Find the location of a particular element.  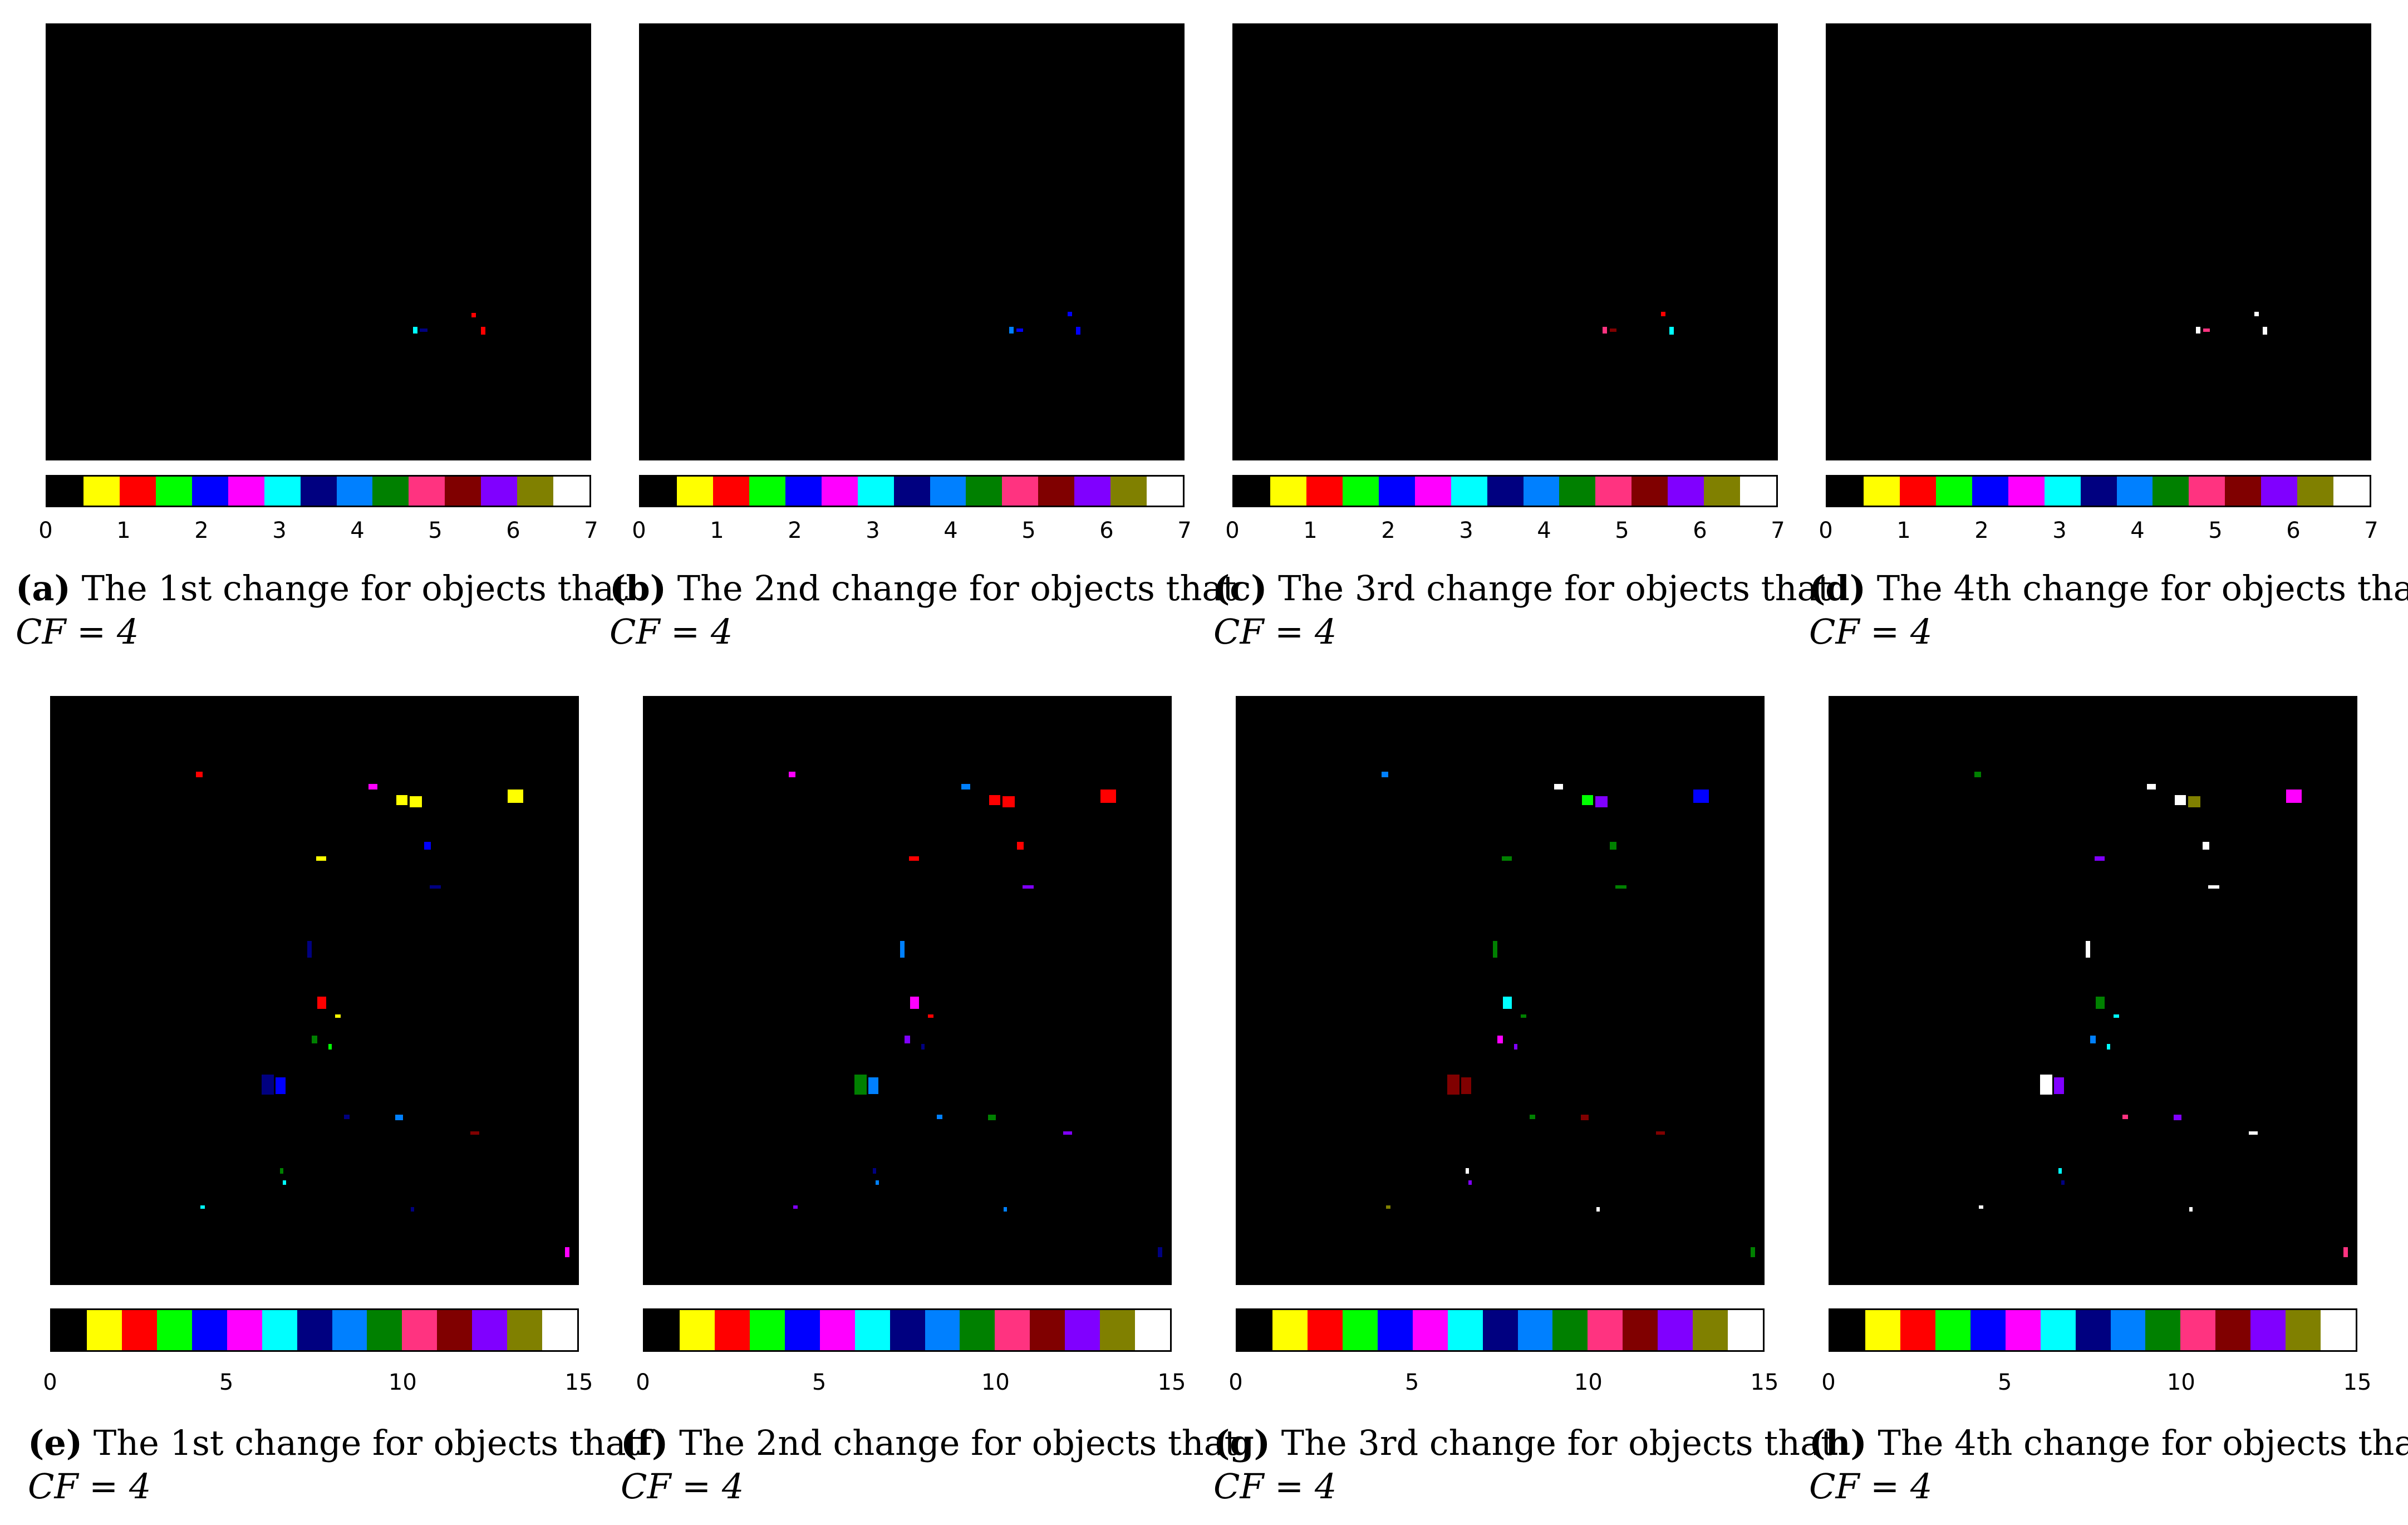

caption-letter: (h) is located at coordinates (1838, 1443).